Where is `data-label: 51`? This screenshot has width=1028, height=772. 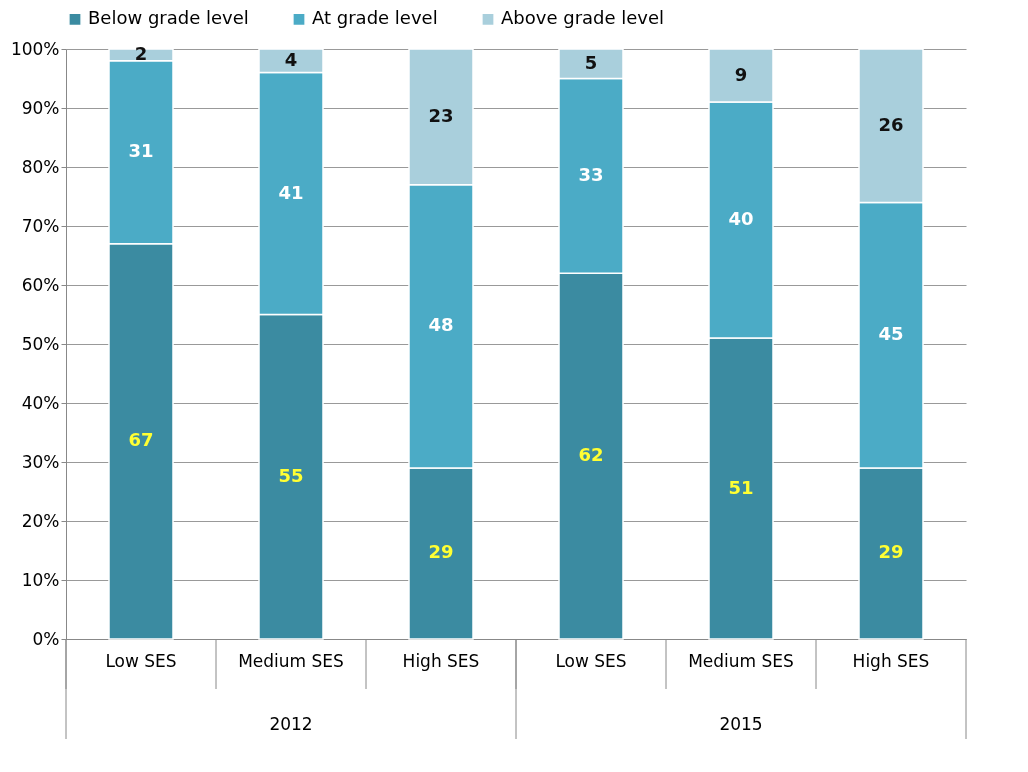
data-label: 51 is located at coordinates (741, 487).